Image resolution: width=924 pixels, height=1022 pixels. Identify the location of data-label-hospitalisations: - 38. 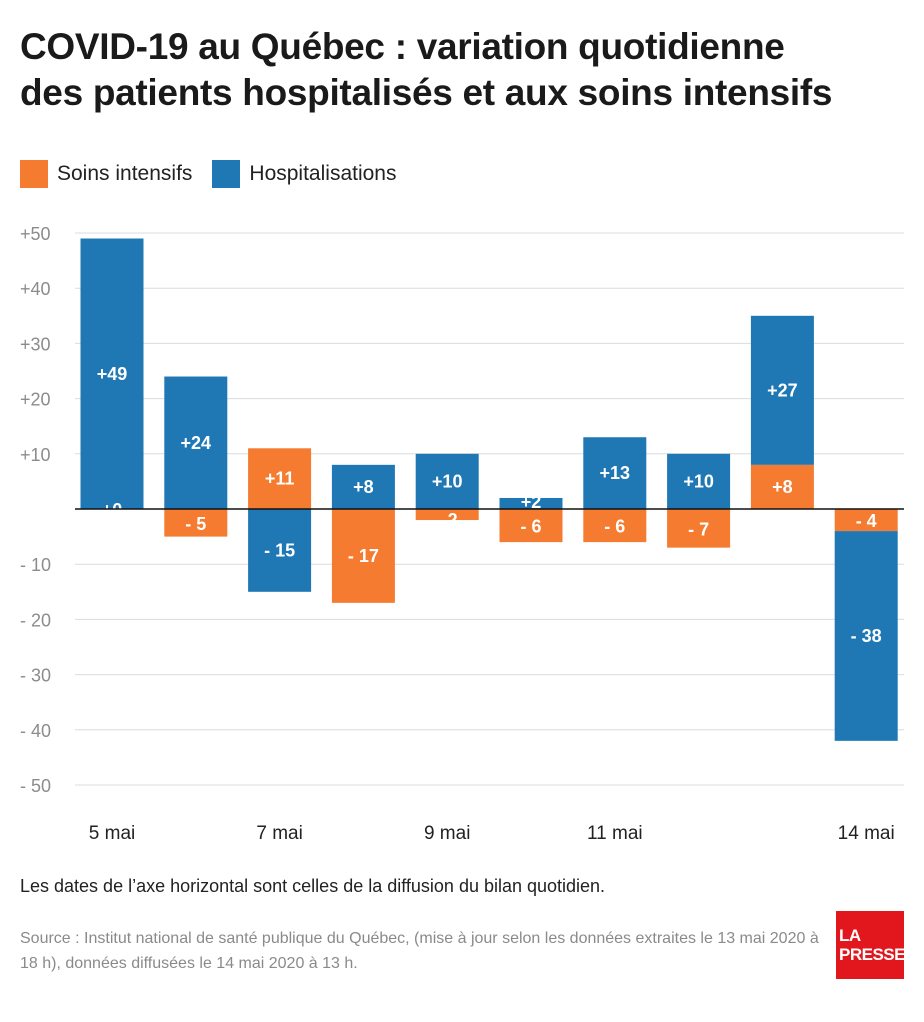
(866, 636).